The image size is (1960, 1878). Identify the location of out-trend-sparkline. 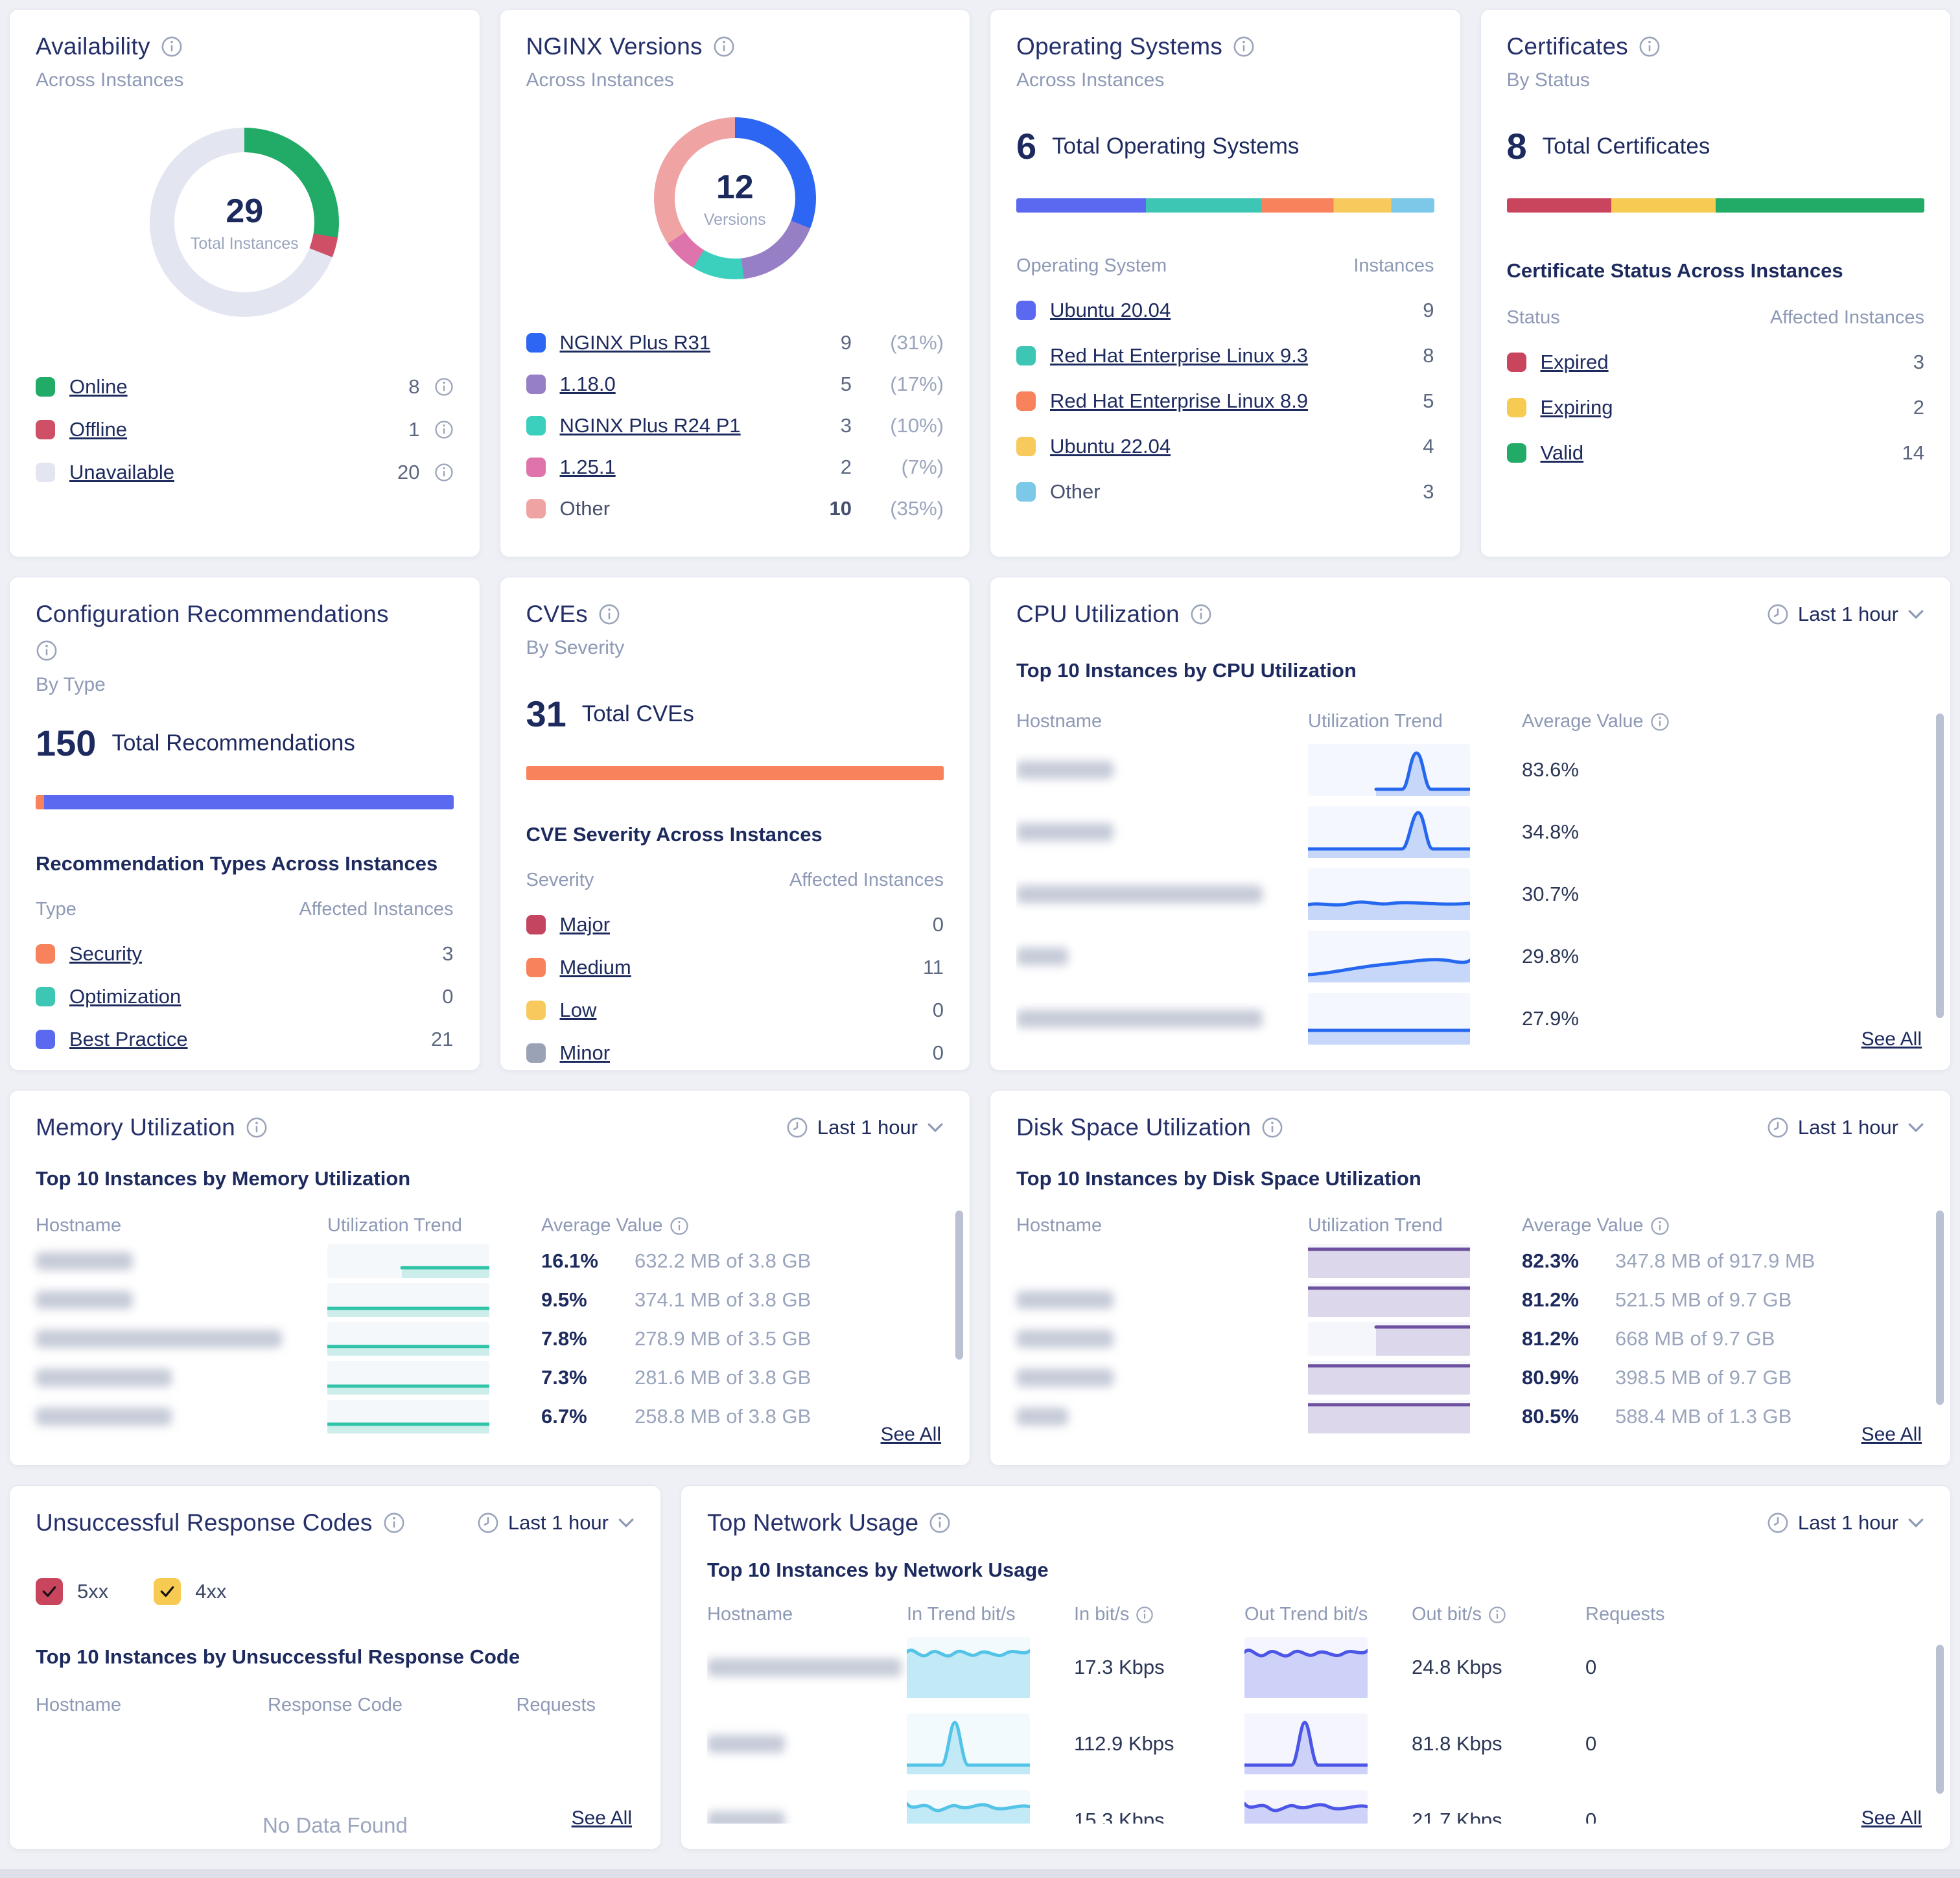
(1306, 1744).